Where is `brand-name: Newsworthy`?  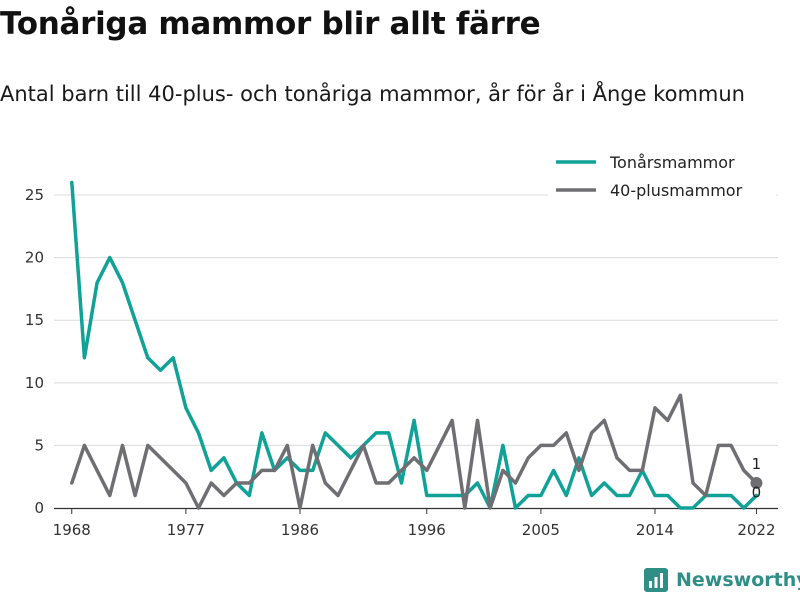
brand-name: Newsworthy is located at coordinates (738, 580).